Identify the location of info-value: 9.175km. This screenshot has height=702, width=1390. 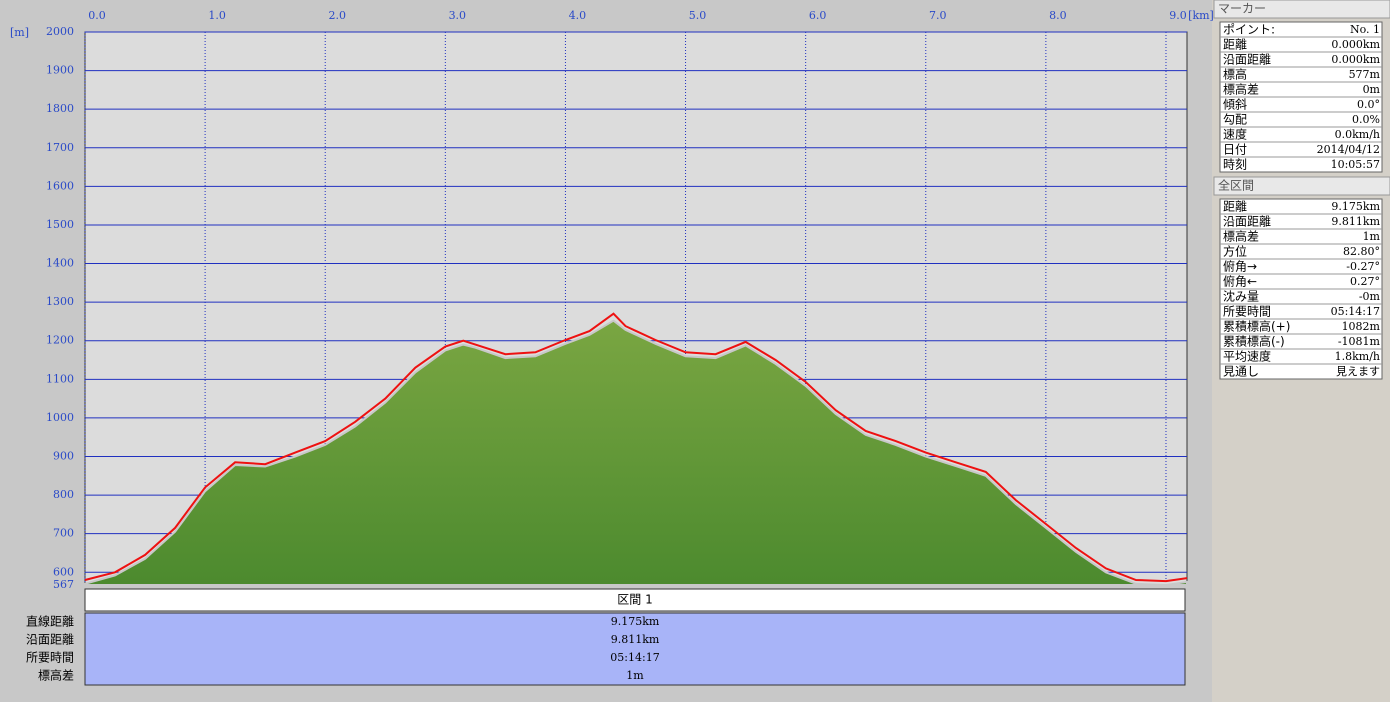
(1355, 206).